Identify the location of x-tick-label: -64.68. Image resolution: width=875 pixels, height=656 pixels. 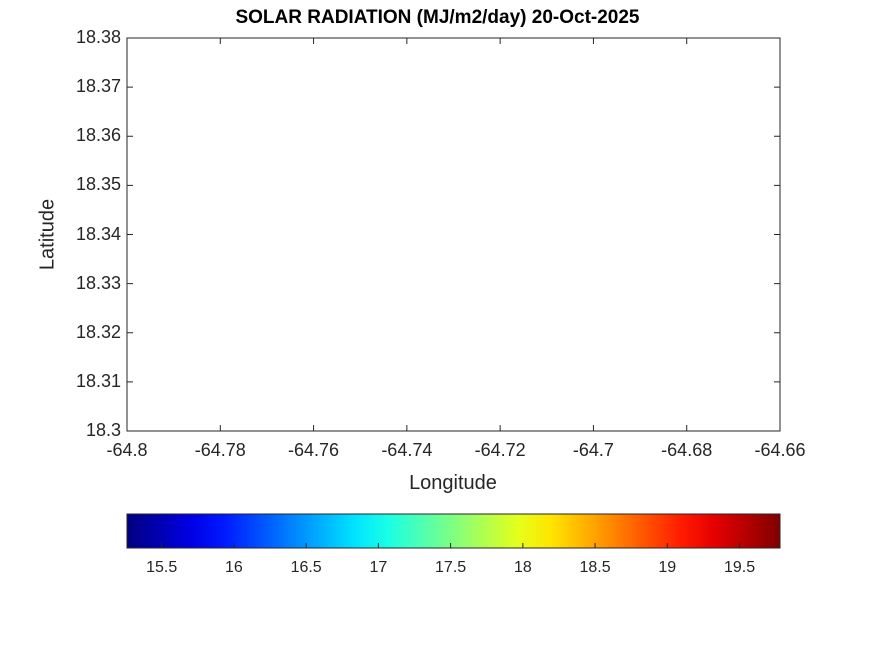
(687, 450).